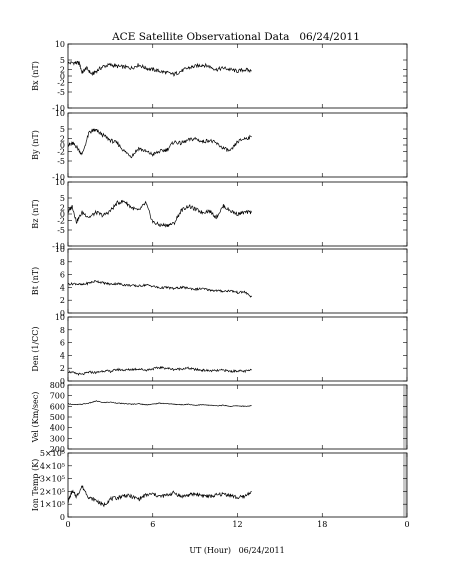 This screenshot has width=453, height=566. Describe the element at coordinates (159, 68) in the screenshot. I see `series-line-bx` at that location.